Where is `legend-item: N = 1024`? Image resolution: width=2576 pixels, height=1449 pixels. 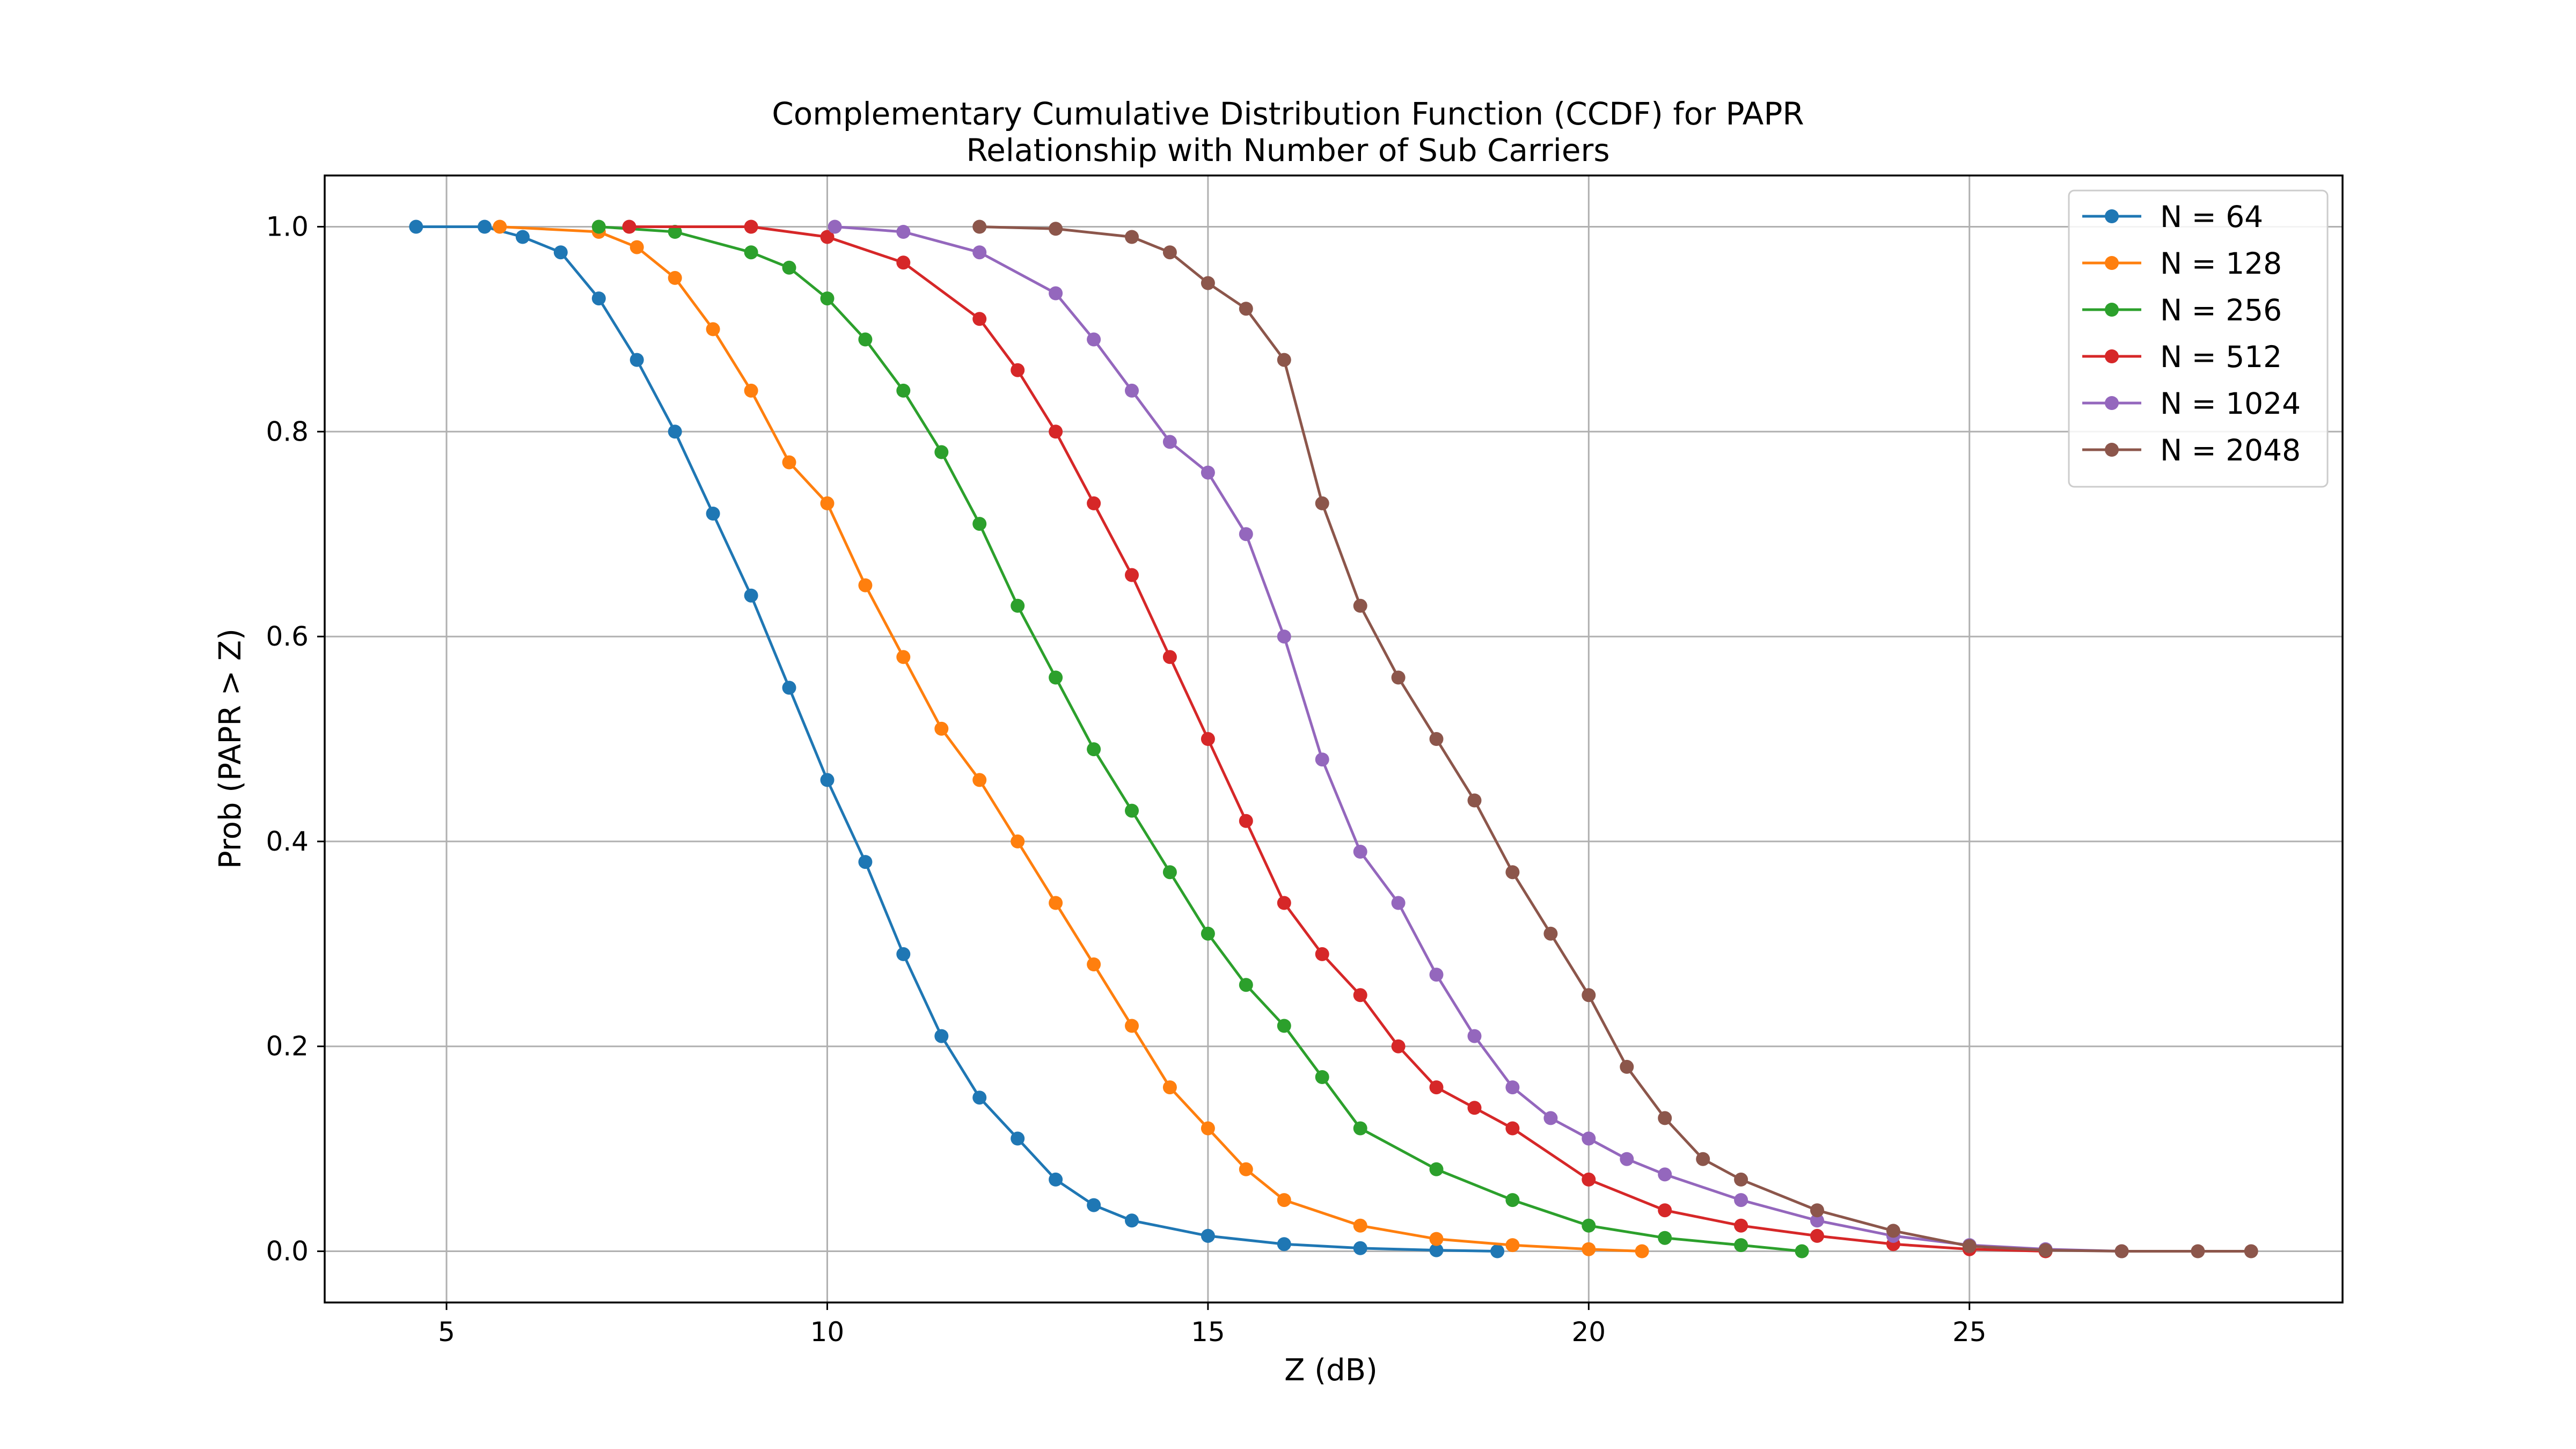 legend-item: N = 1024 is located at coordinates (2191, 403).